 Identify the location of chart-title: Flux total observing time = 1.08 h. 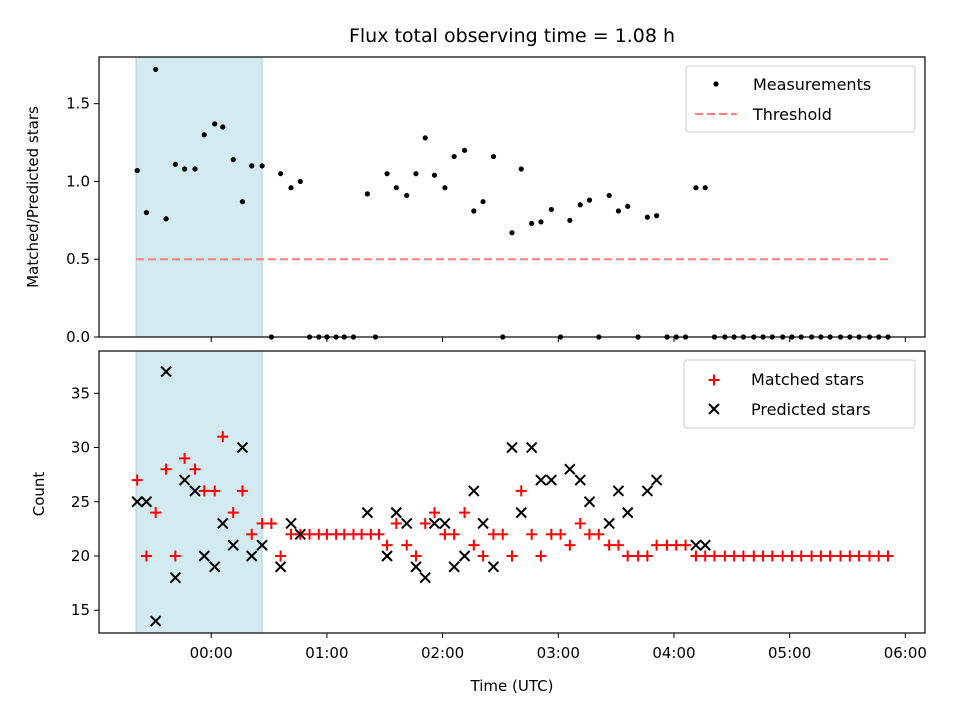
(512, 36).